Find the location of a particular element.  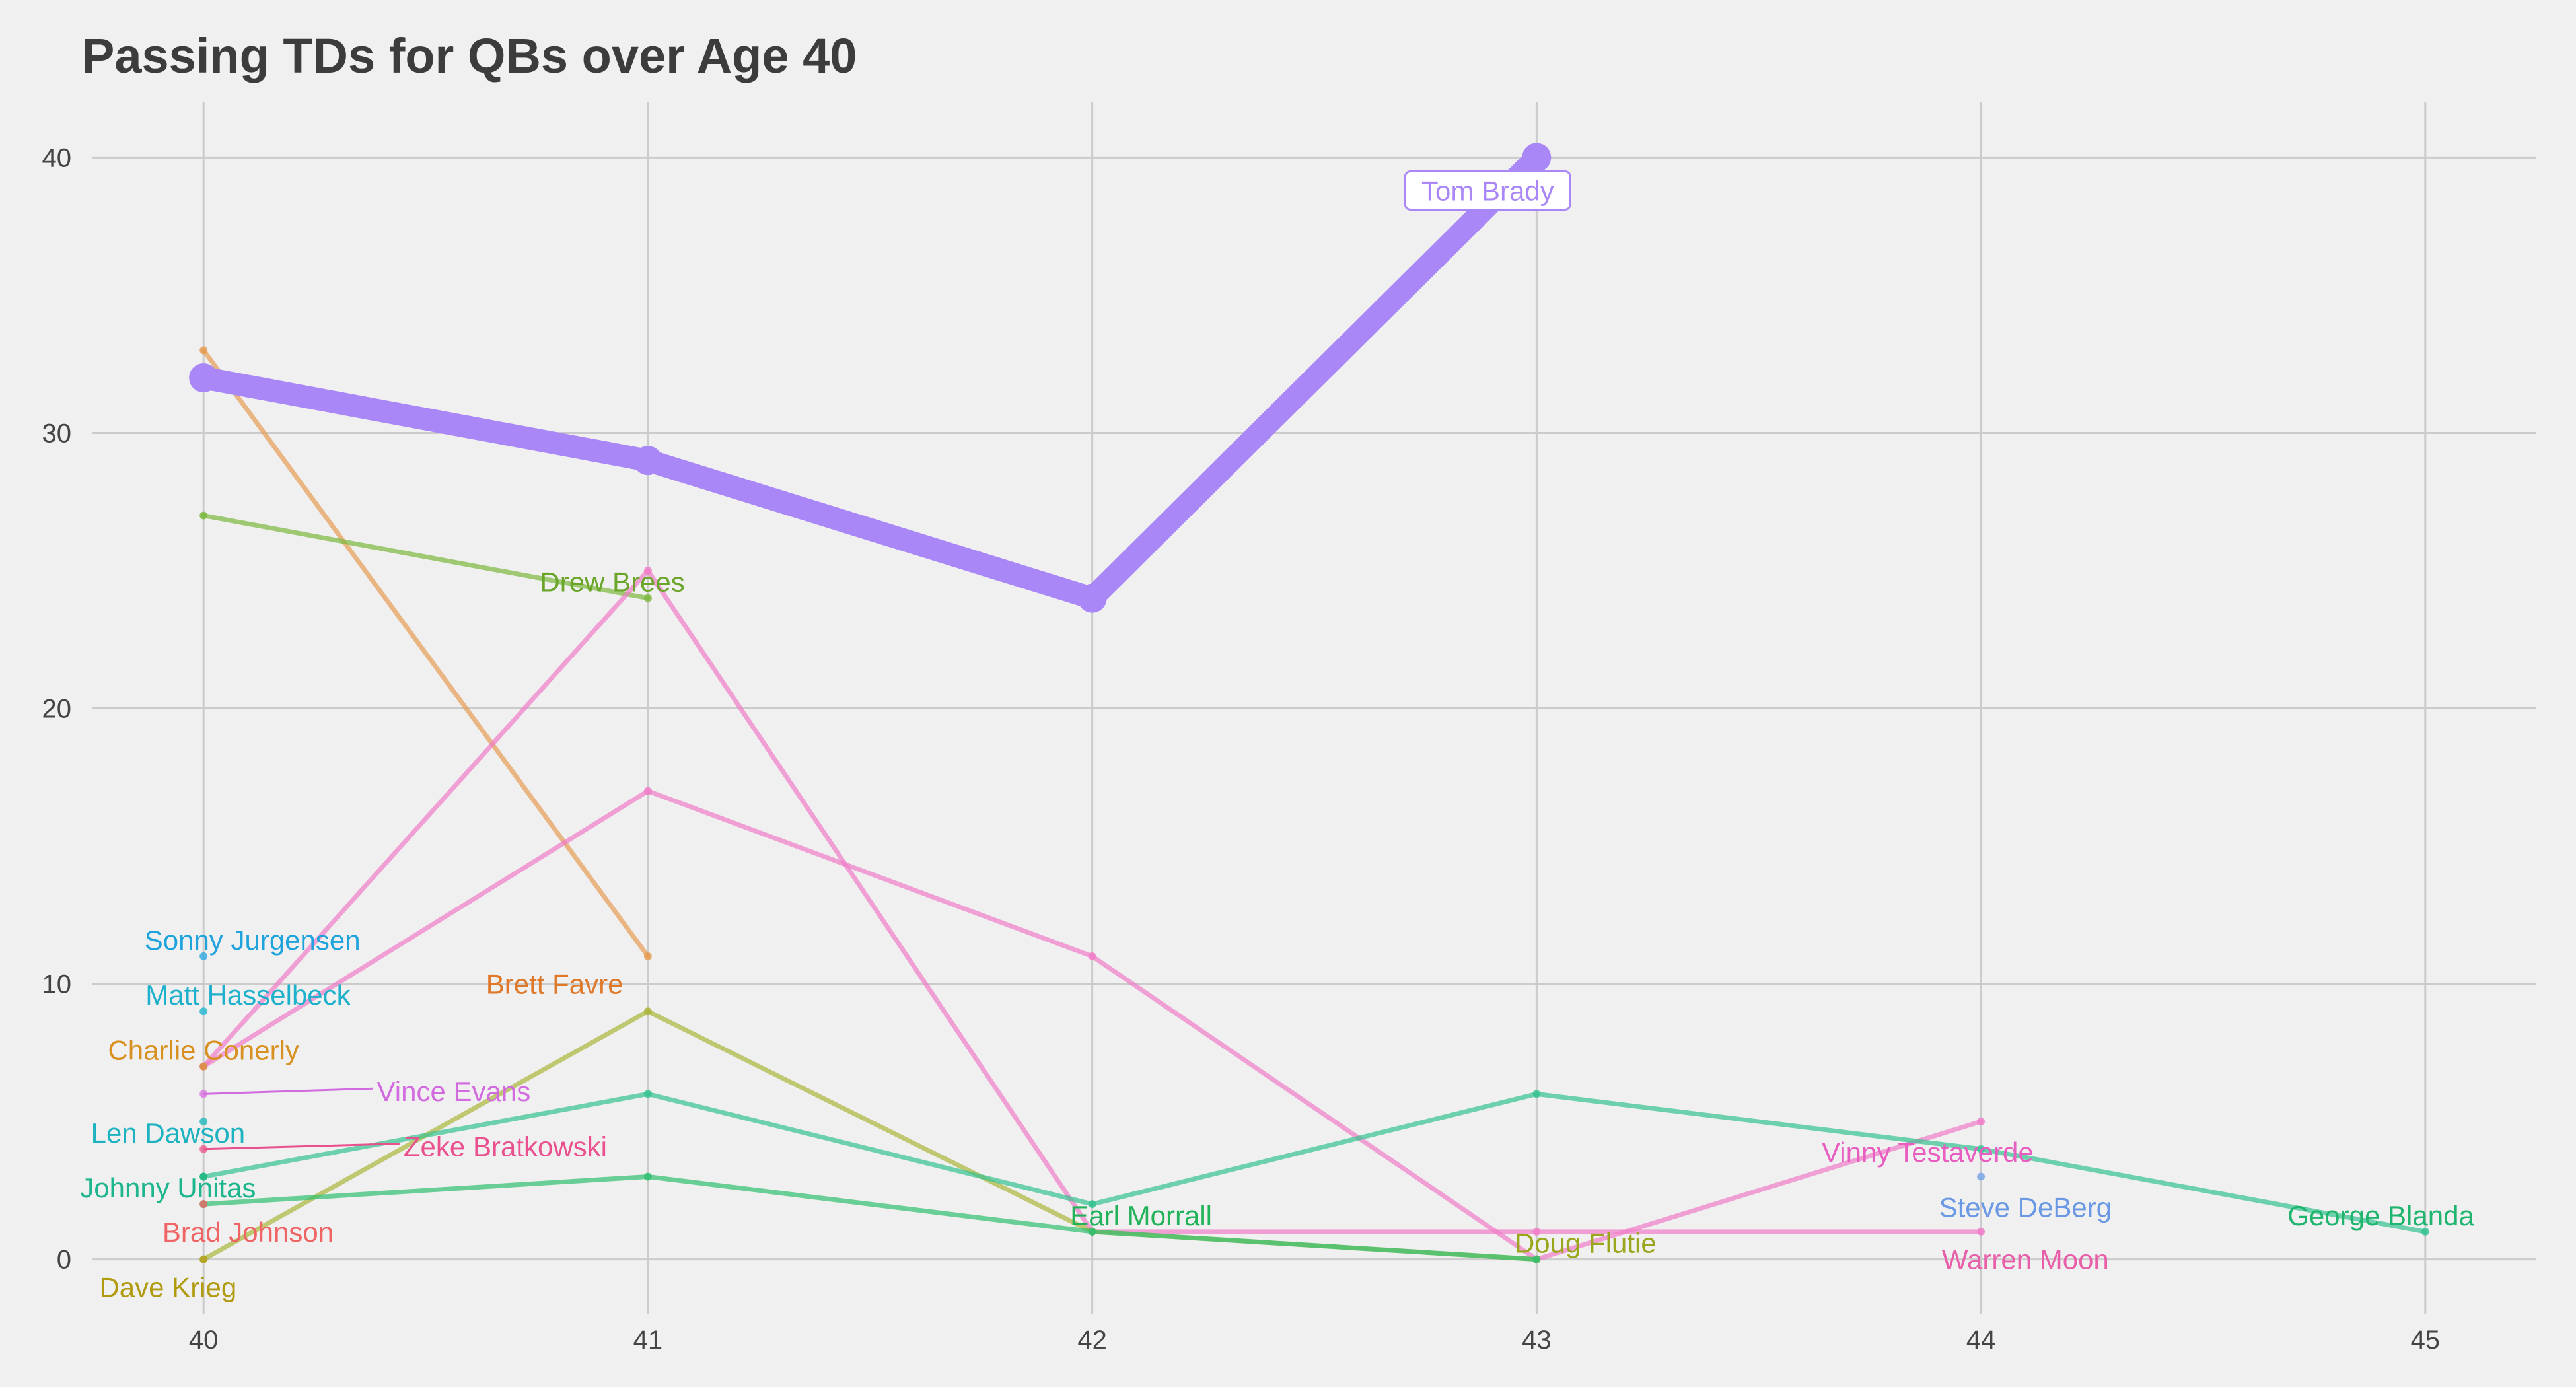

series-charlie-conerly is located at coordinates (203, 1066).